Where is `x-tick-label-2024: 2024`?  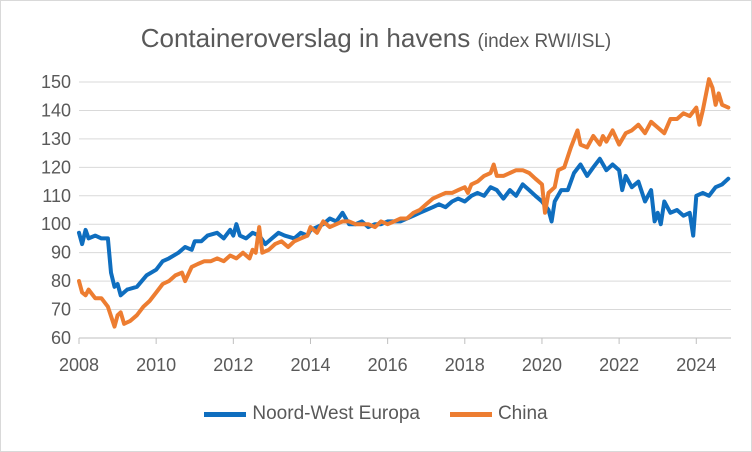 x-tick-label-2024: 2024 is located at coordinates (696, 365).